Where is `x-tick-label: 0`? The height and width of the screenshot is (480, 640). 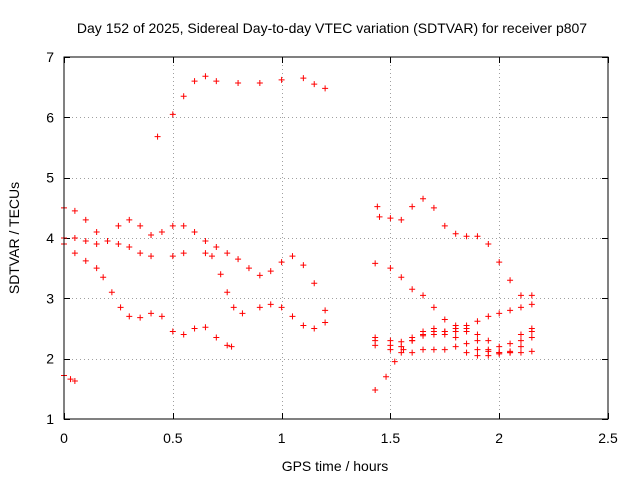 x-tick-label: 0 is located at coordinates (64, 438).